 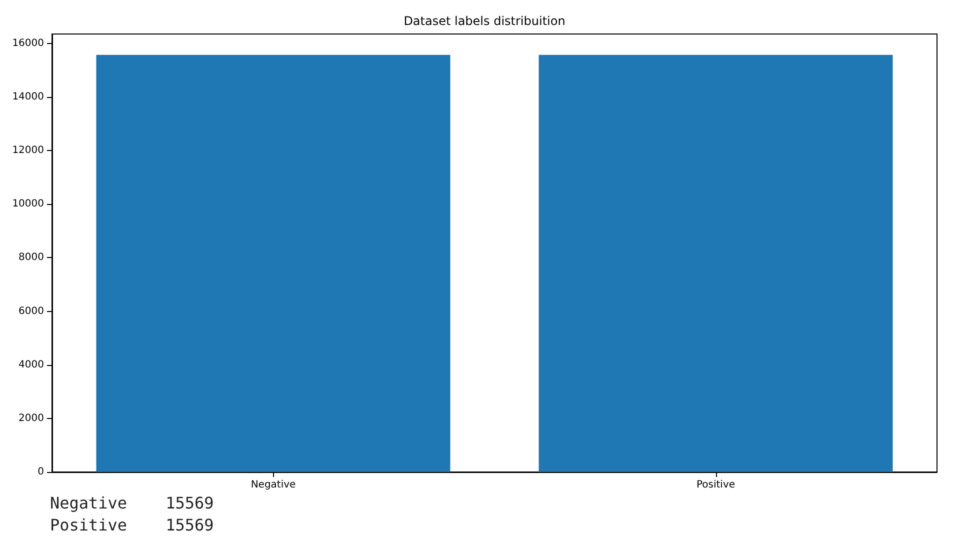 What do you see at coordinates (31, 418) in the screenshot?
I see `y-tick-label: 2000` at bounding box center [31, 418].